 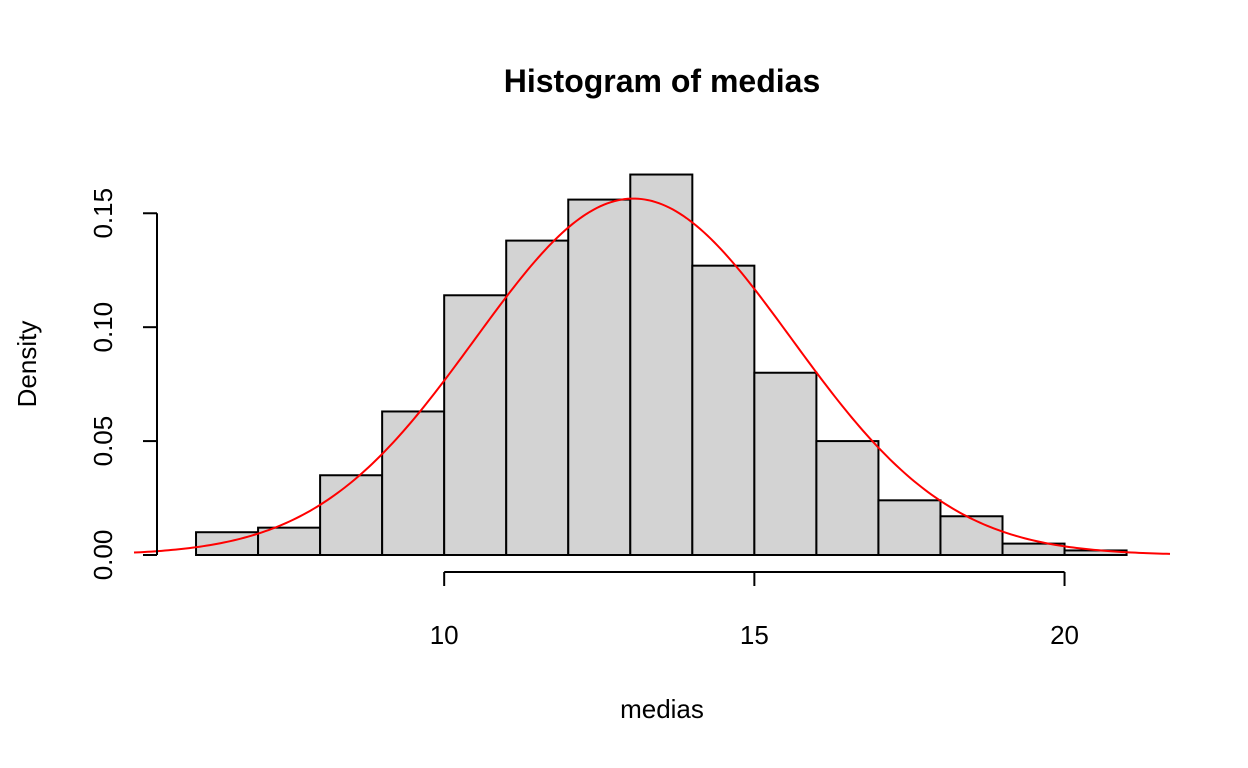 What do you see at coordinates (103, 213) in the screenshot?
I see `y-tick-label-3: 0.15` at bounding box center [103, 213].